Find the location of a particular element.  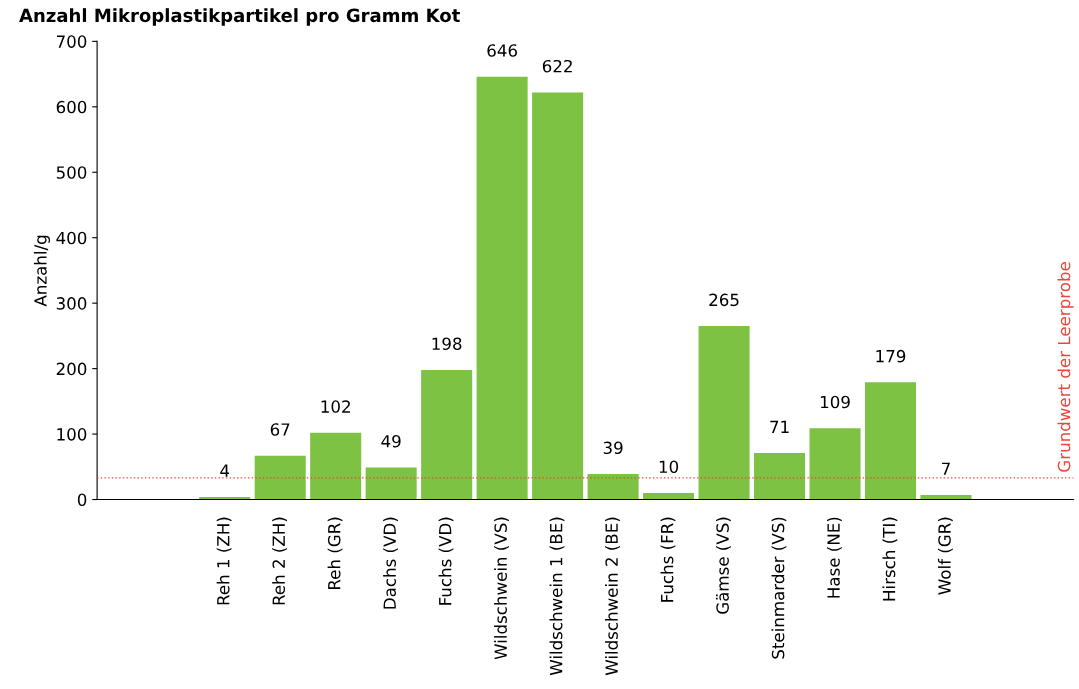

y-tick-label: 400 is located at coordinates (71, 238).